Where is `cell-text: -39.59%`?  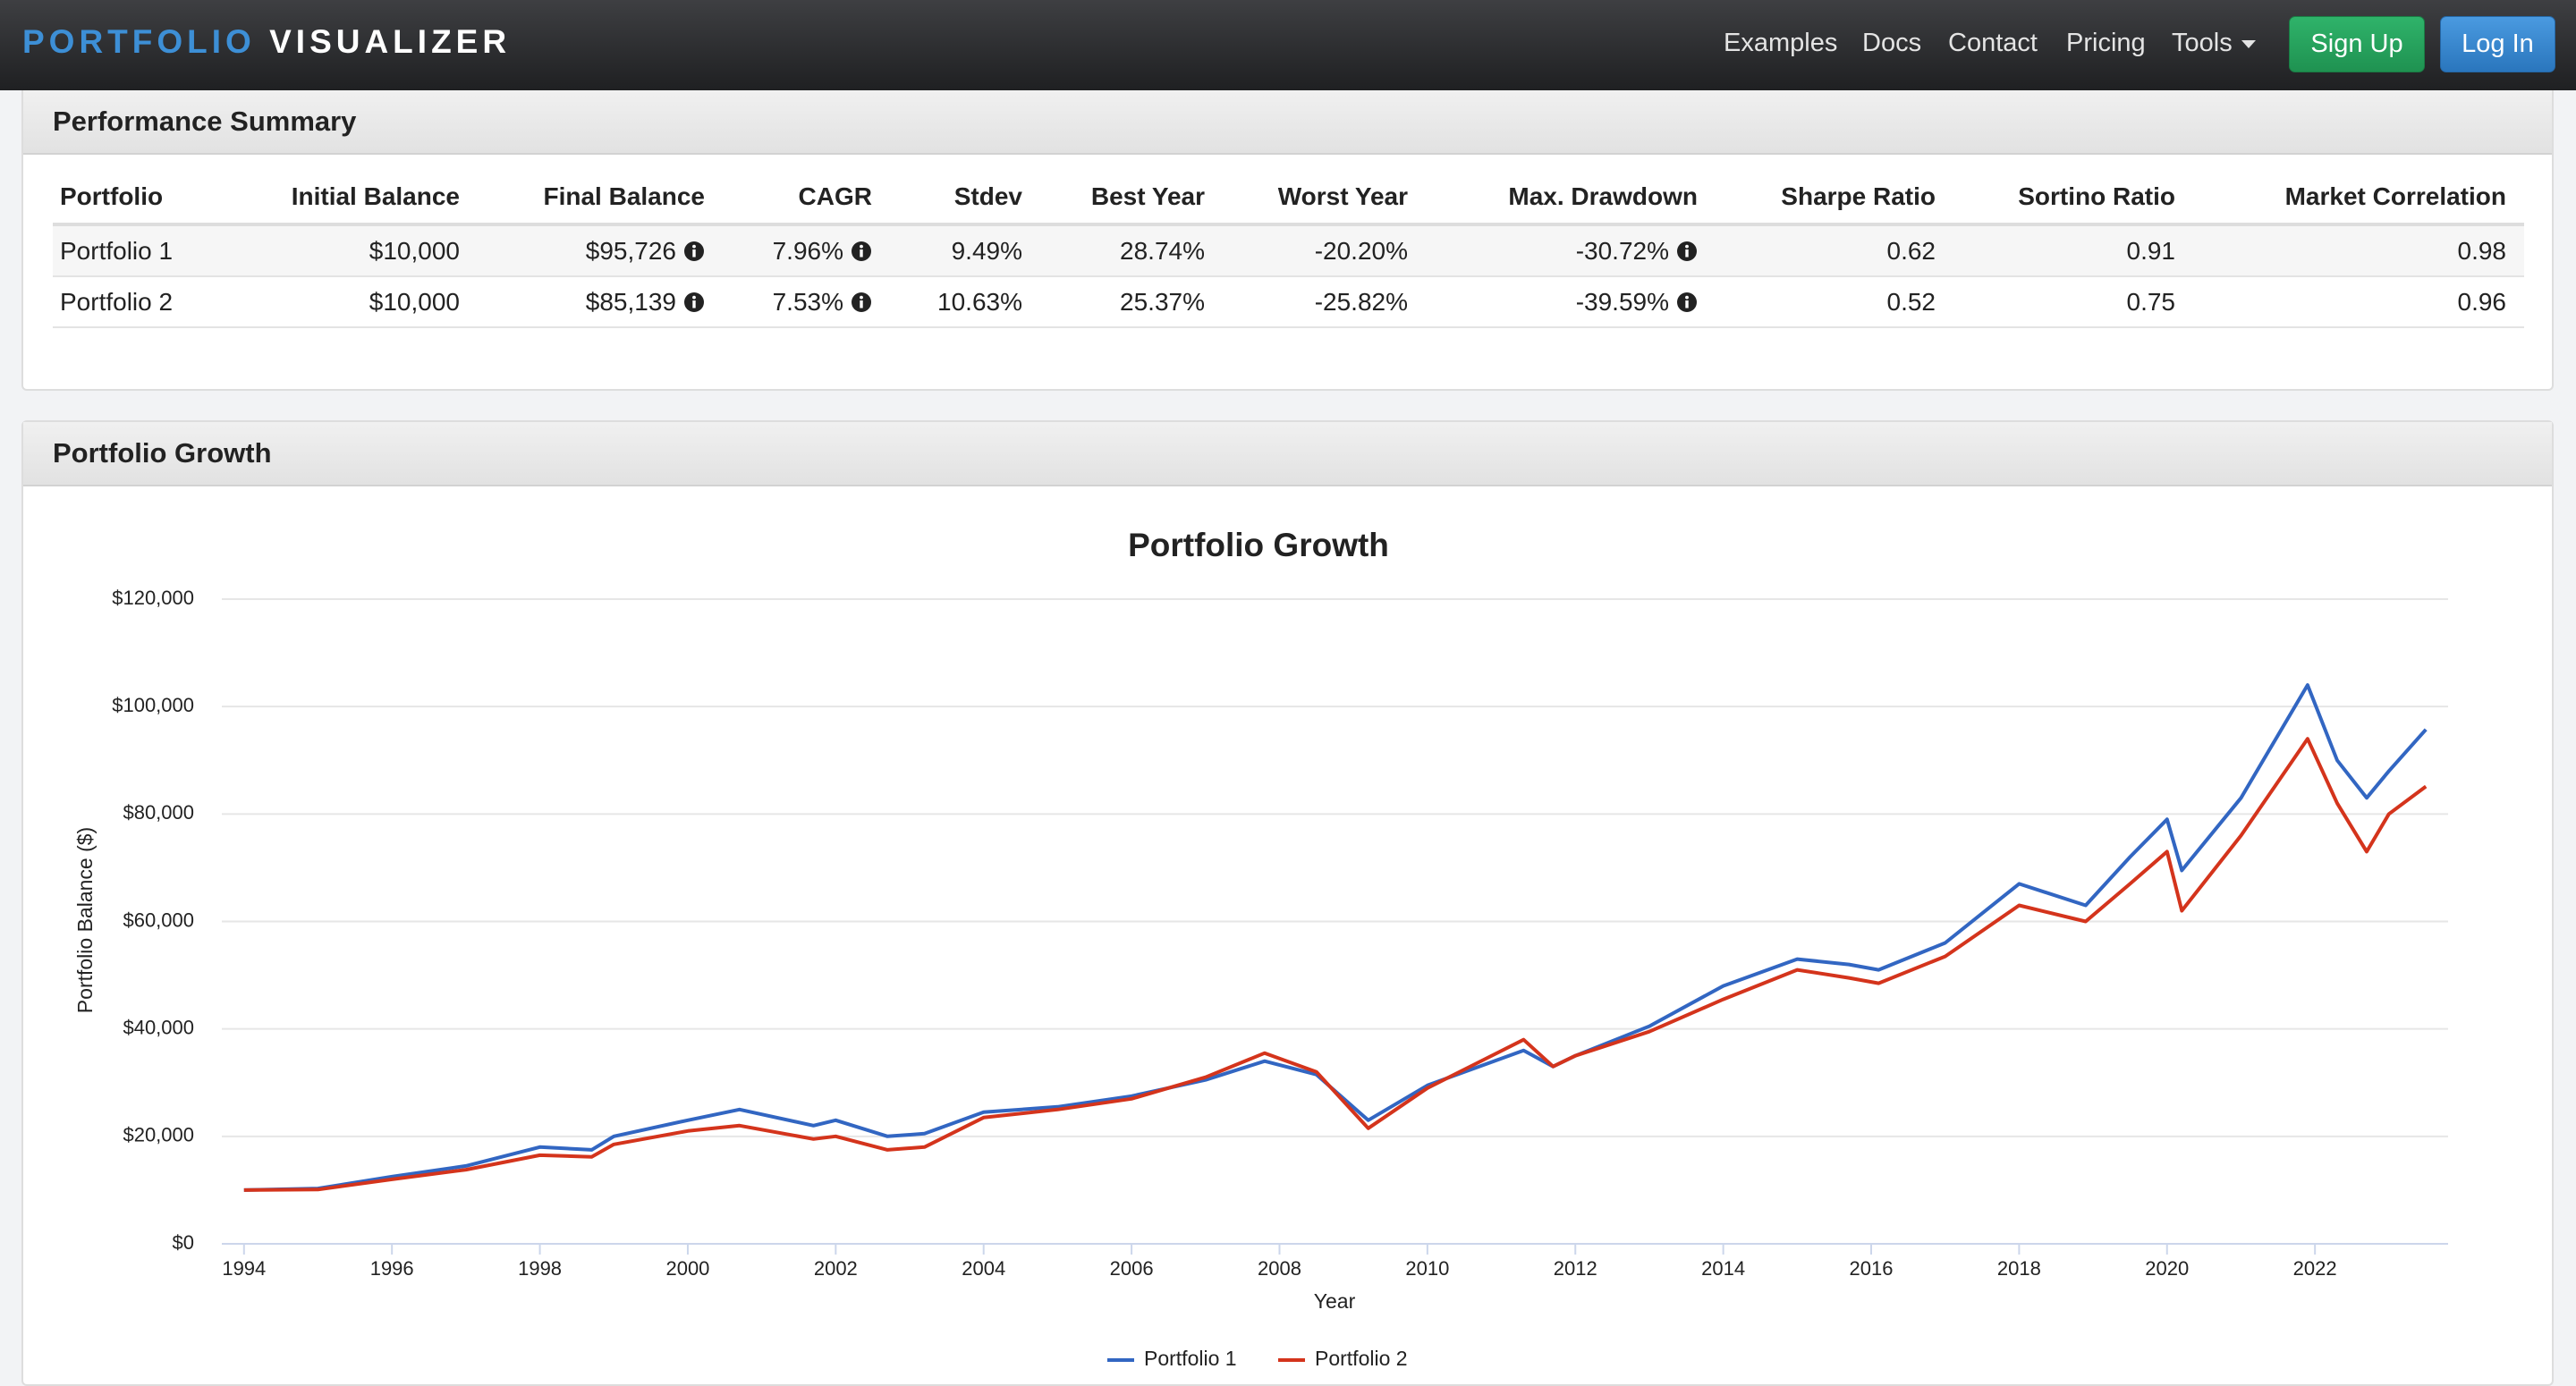
cell-text: -39.59% is located at coordinates (1622, 301).